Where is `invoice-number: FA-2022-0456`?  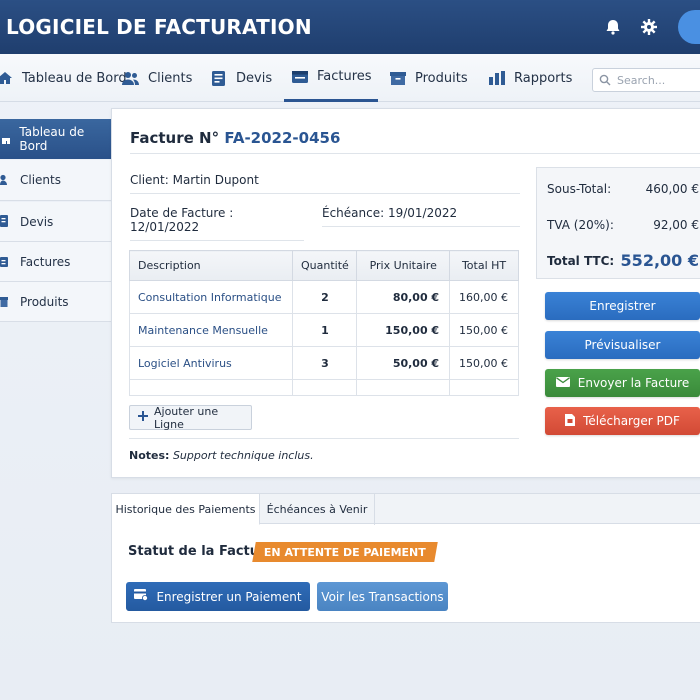 invoice-number: FA-2022-0456 is located at coordinates (282, 138).